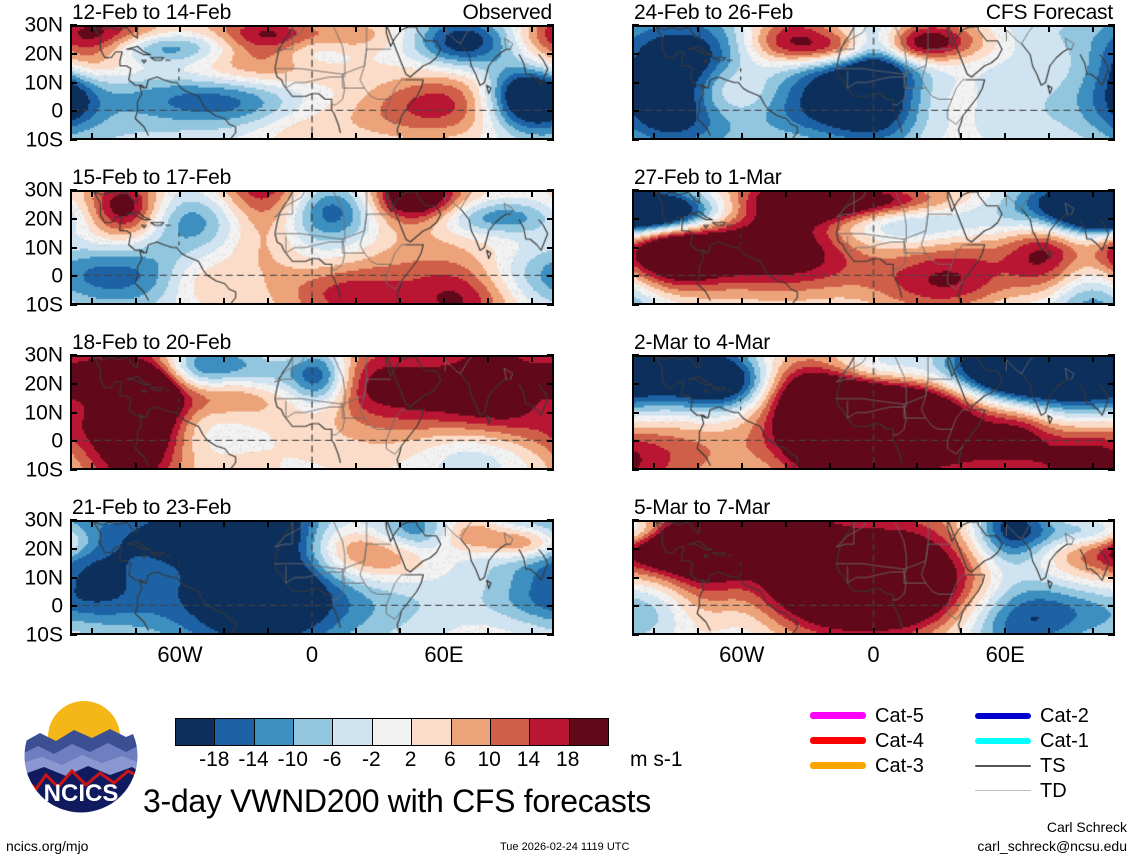  Describe the element at coordinates (397, 801) in the screenshot. I see `page-title: 3-day VWND200 with CFS forecasts` at that location.